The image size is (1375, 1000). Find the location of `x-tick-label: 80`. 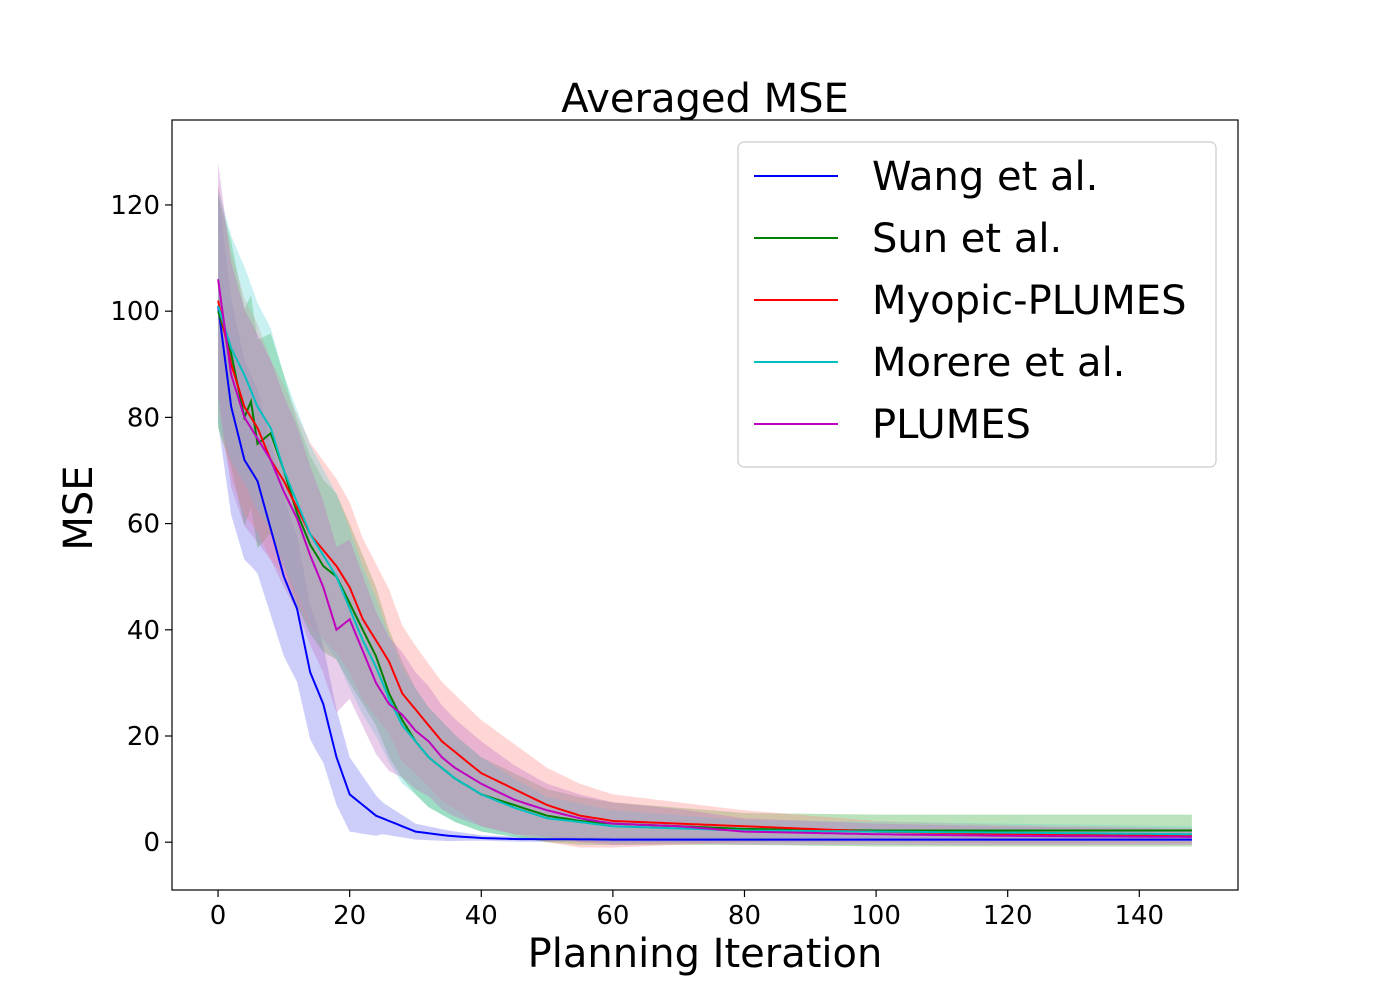

x-tick-label: 80 is located at coordinates (744, 916).